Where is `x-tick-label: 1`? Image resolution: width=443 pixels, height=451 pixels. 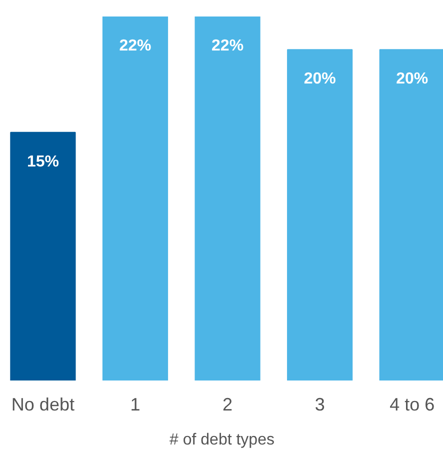
x-tick-label: 1 is located at coordinates (135, 404).